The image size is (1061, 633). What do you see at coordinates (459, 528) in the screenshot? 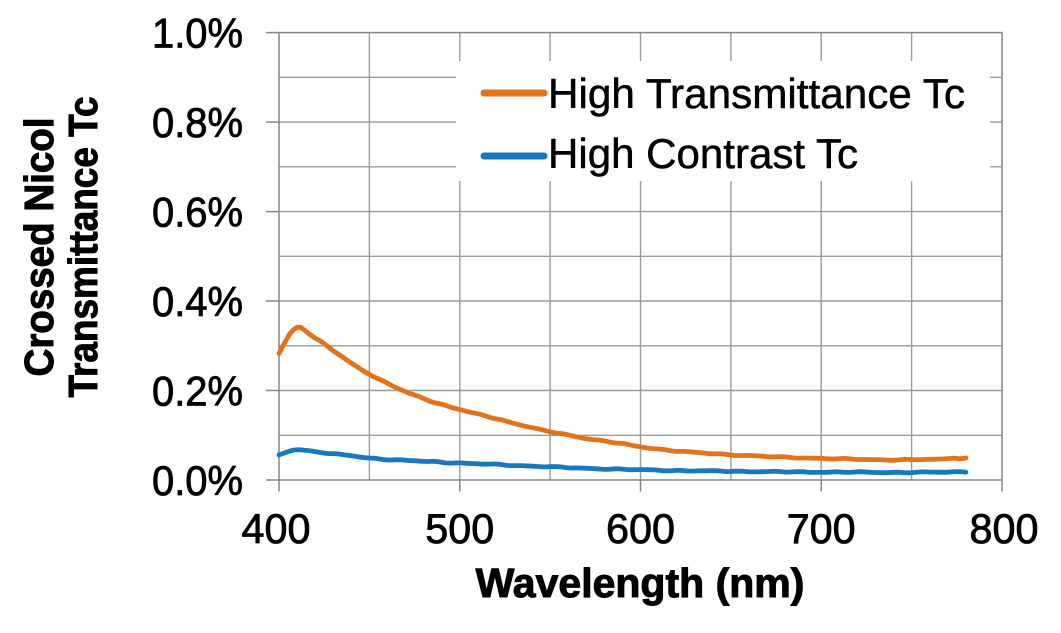
I see `svg-text: 500` at bounding box center [459, 528].